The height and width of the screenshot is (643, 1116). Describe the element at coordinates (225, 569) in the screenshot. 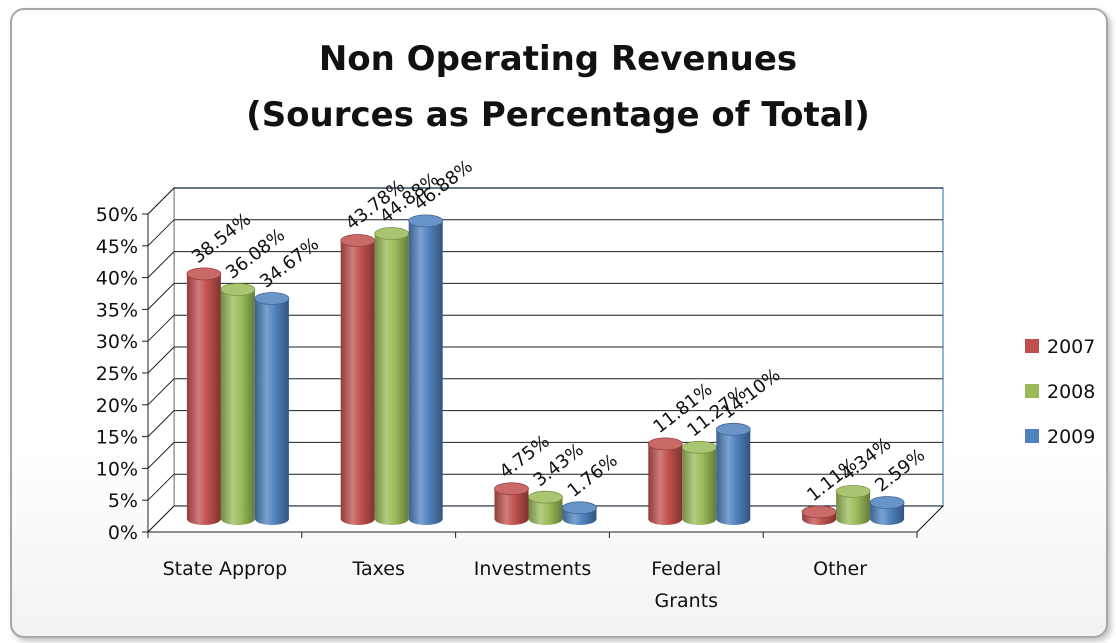

I see `x-tick-label: State Approp` at that location.